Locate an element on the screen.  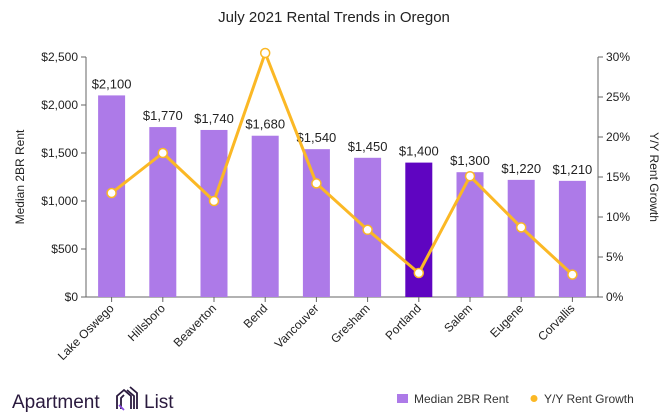
bar-data-label: $1,400 is located at coordinates (419, 151).